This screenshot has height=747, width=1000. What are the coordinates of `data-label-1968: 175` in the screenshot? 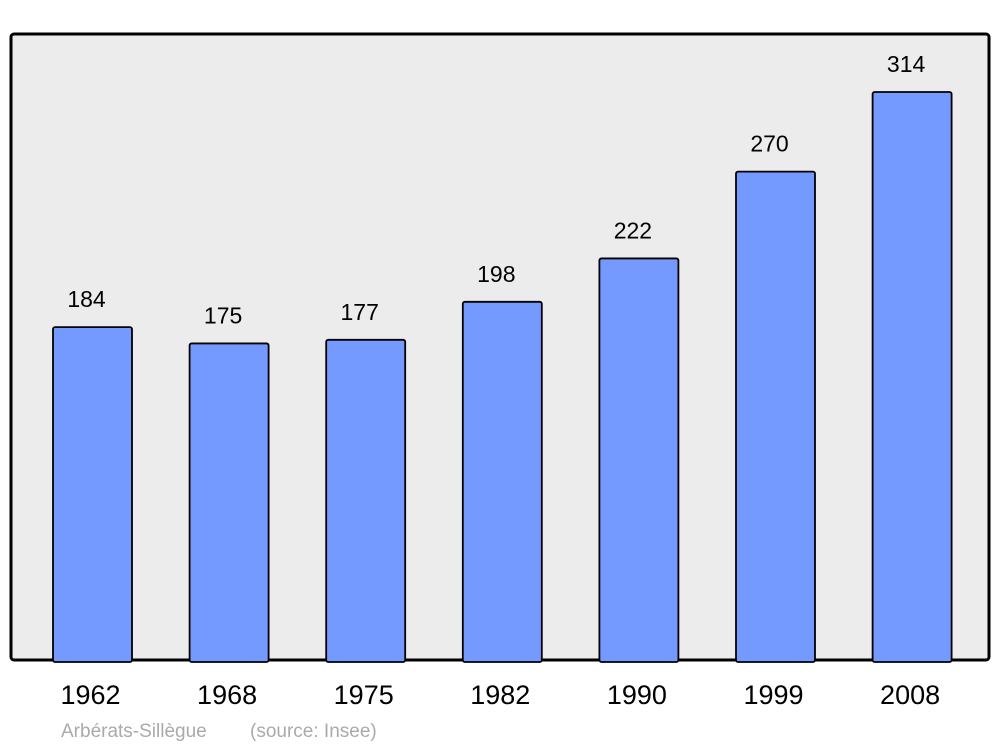 It's located at (223, 315).